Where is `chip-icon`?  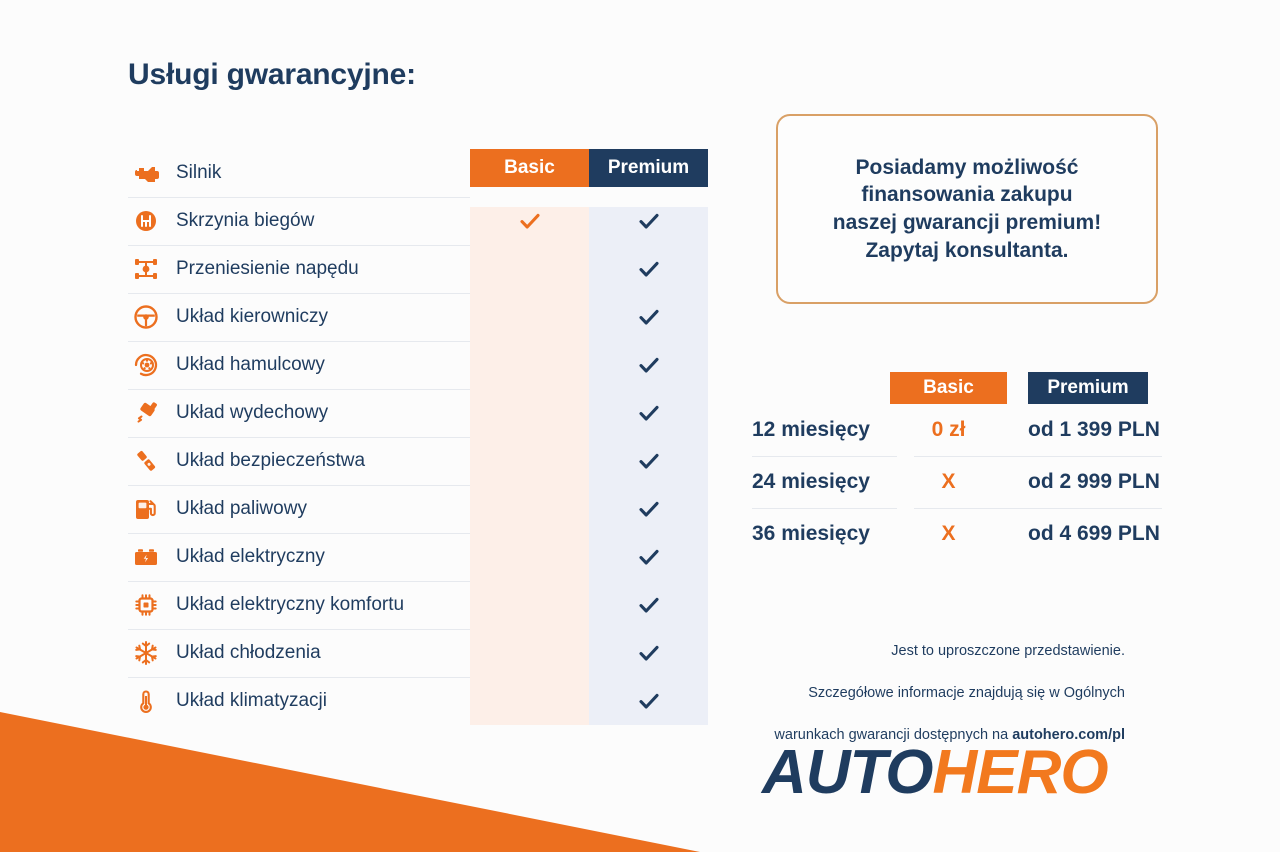
chip-icon is located at coordinates (146, 605).